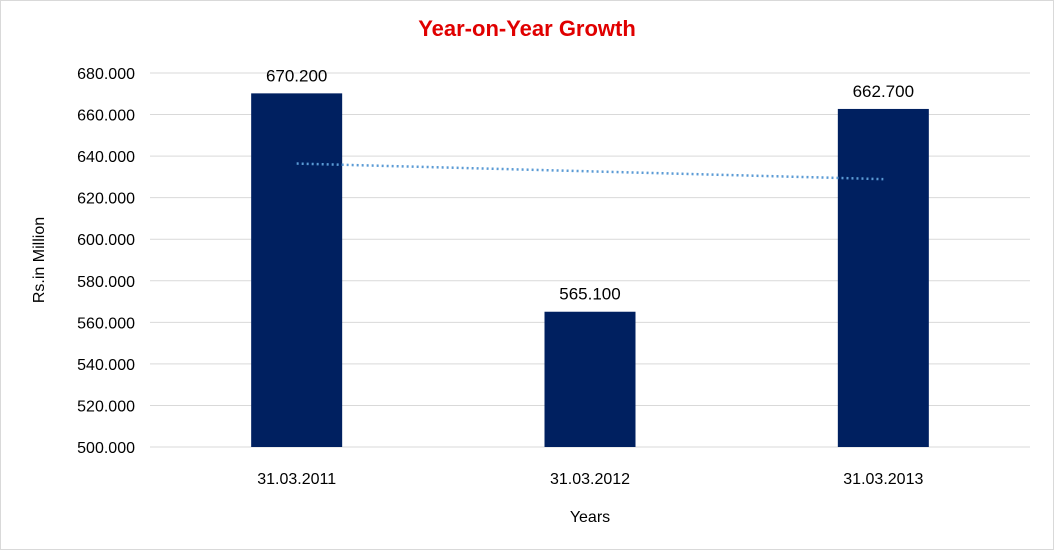  Describe the element at coordinates (527, 28) in the screenshot. I see `chart-title: Year-on-Year Growth` at that location.